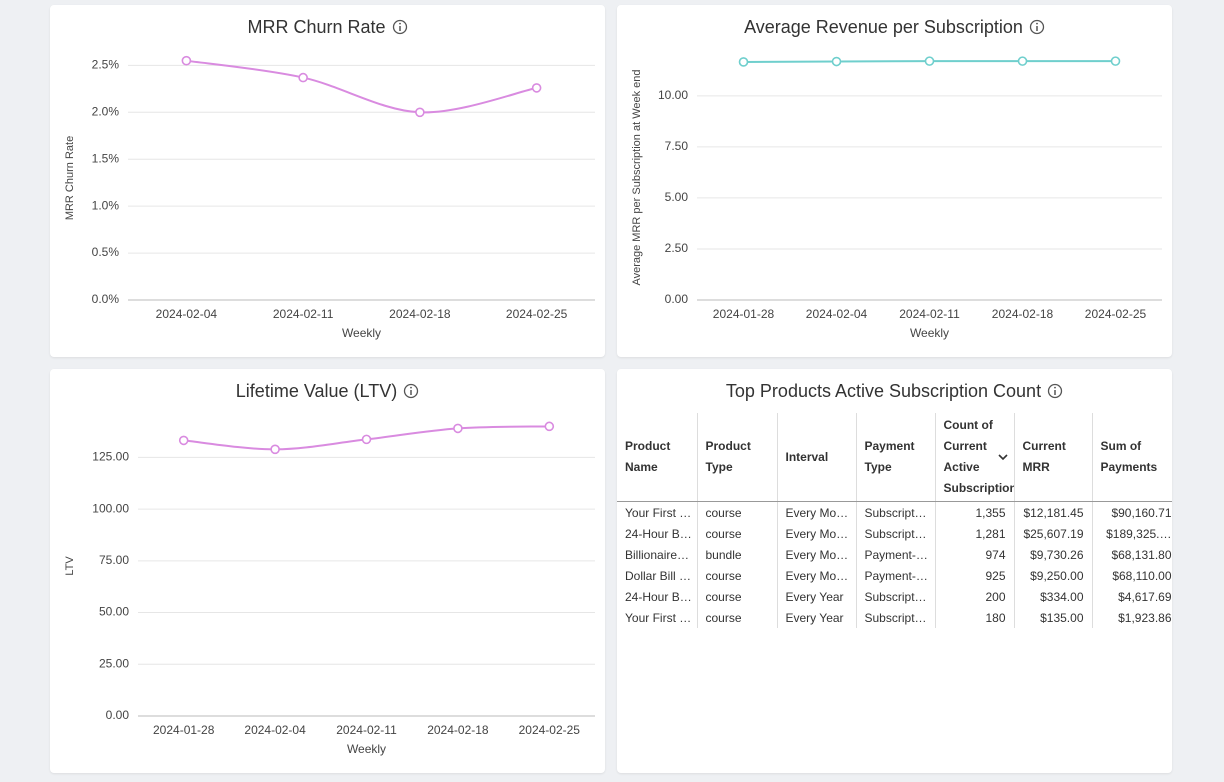 This screenshot has width=1224, height=782. What do you see at coordinates (1053, 596) in the screenshot?
I see `table-cell: $334.00` at bounding box center [1053, 596].